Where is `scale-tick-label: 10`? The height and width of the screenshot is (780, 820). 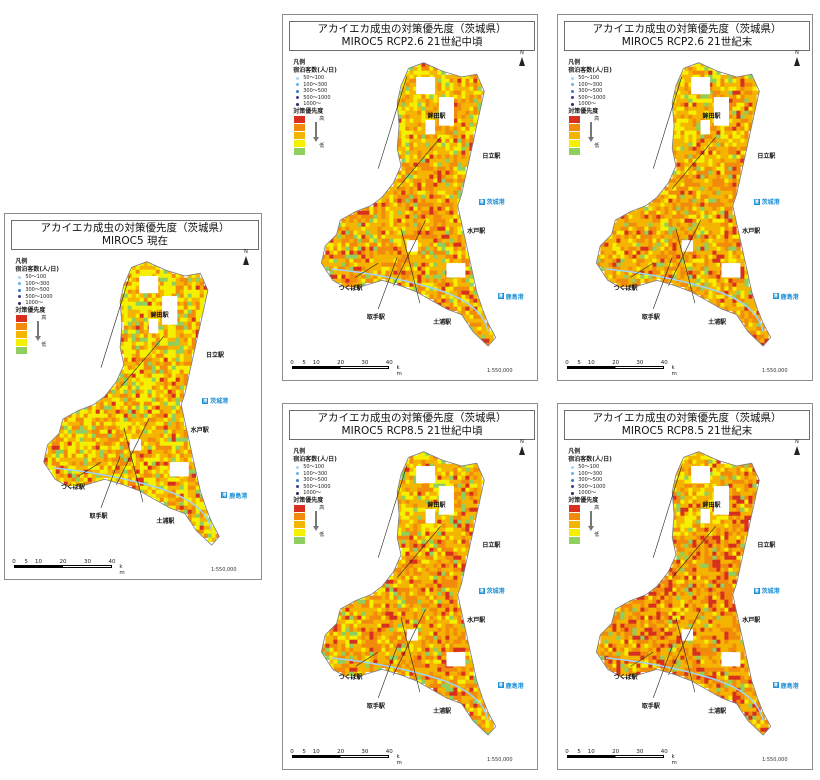
scale-tick-label: 10 is located at coordinates (591, 363).